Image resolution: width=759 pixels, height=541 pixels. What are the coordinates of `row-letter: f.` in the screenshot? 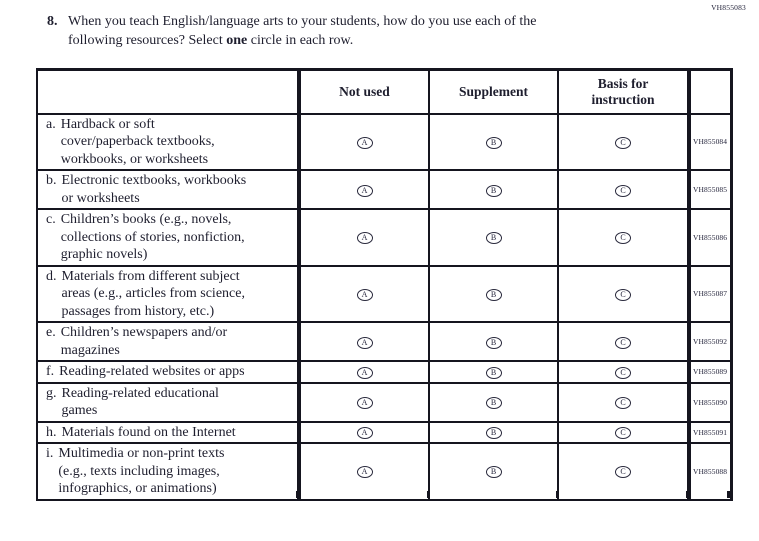 It's located at (50, 371).